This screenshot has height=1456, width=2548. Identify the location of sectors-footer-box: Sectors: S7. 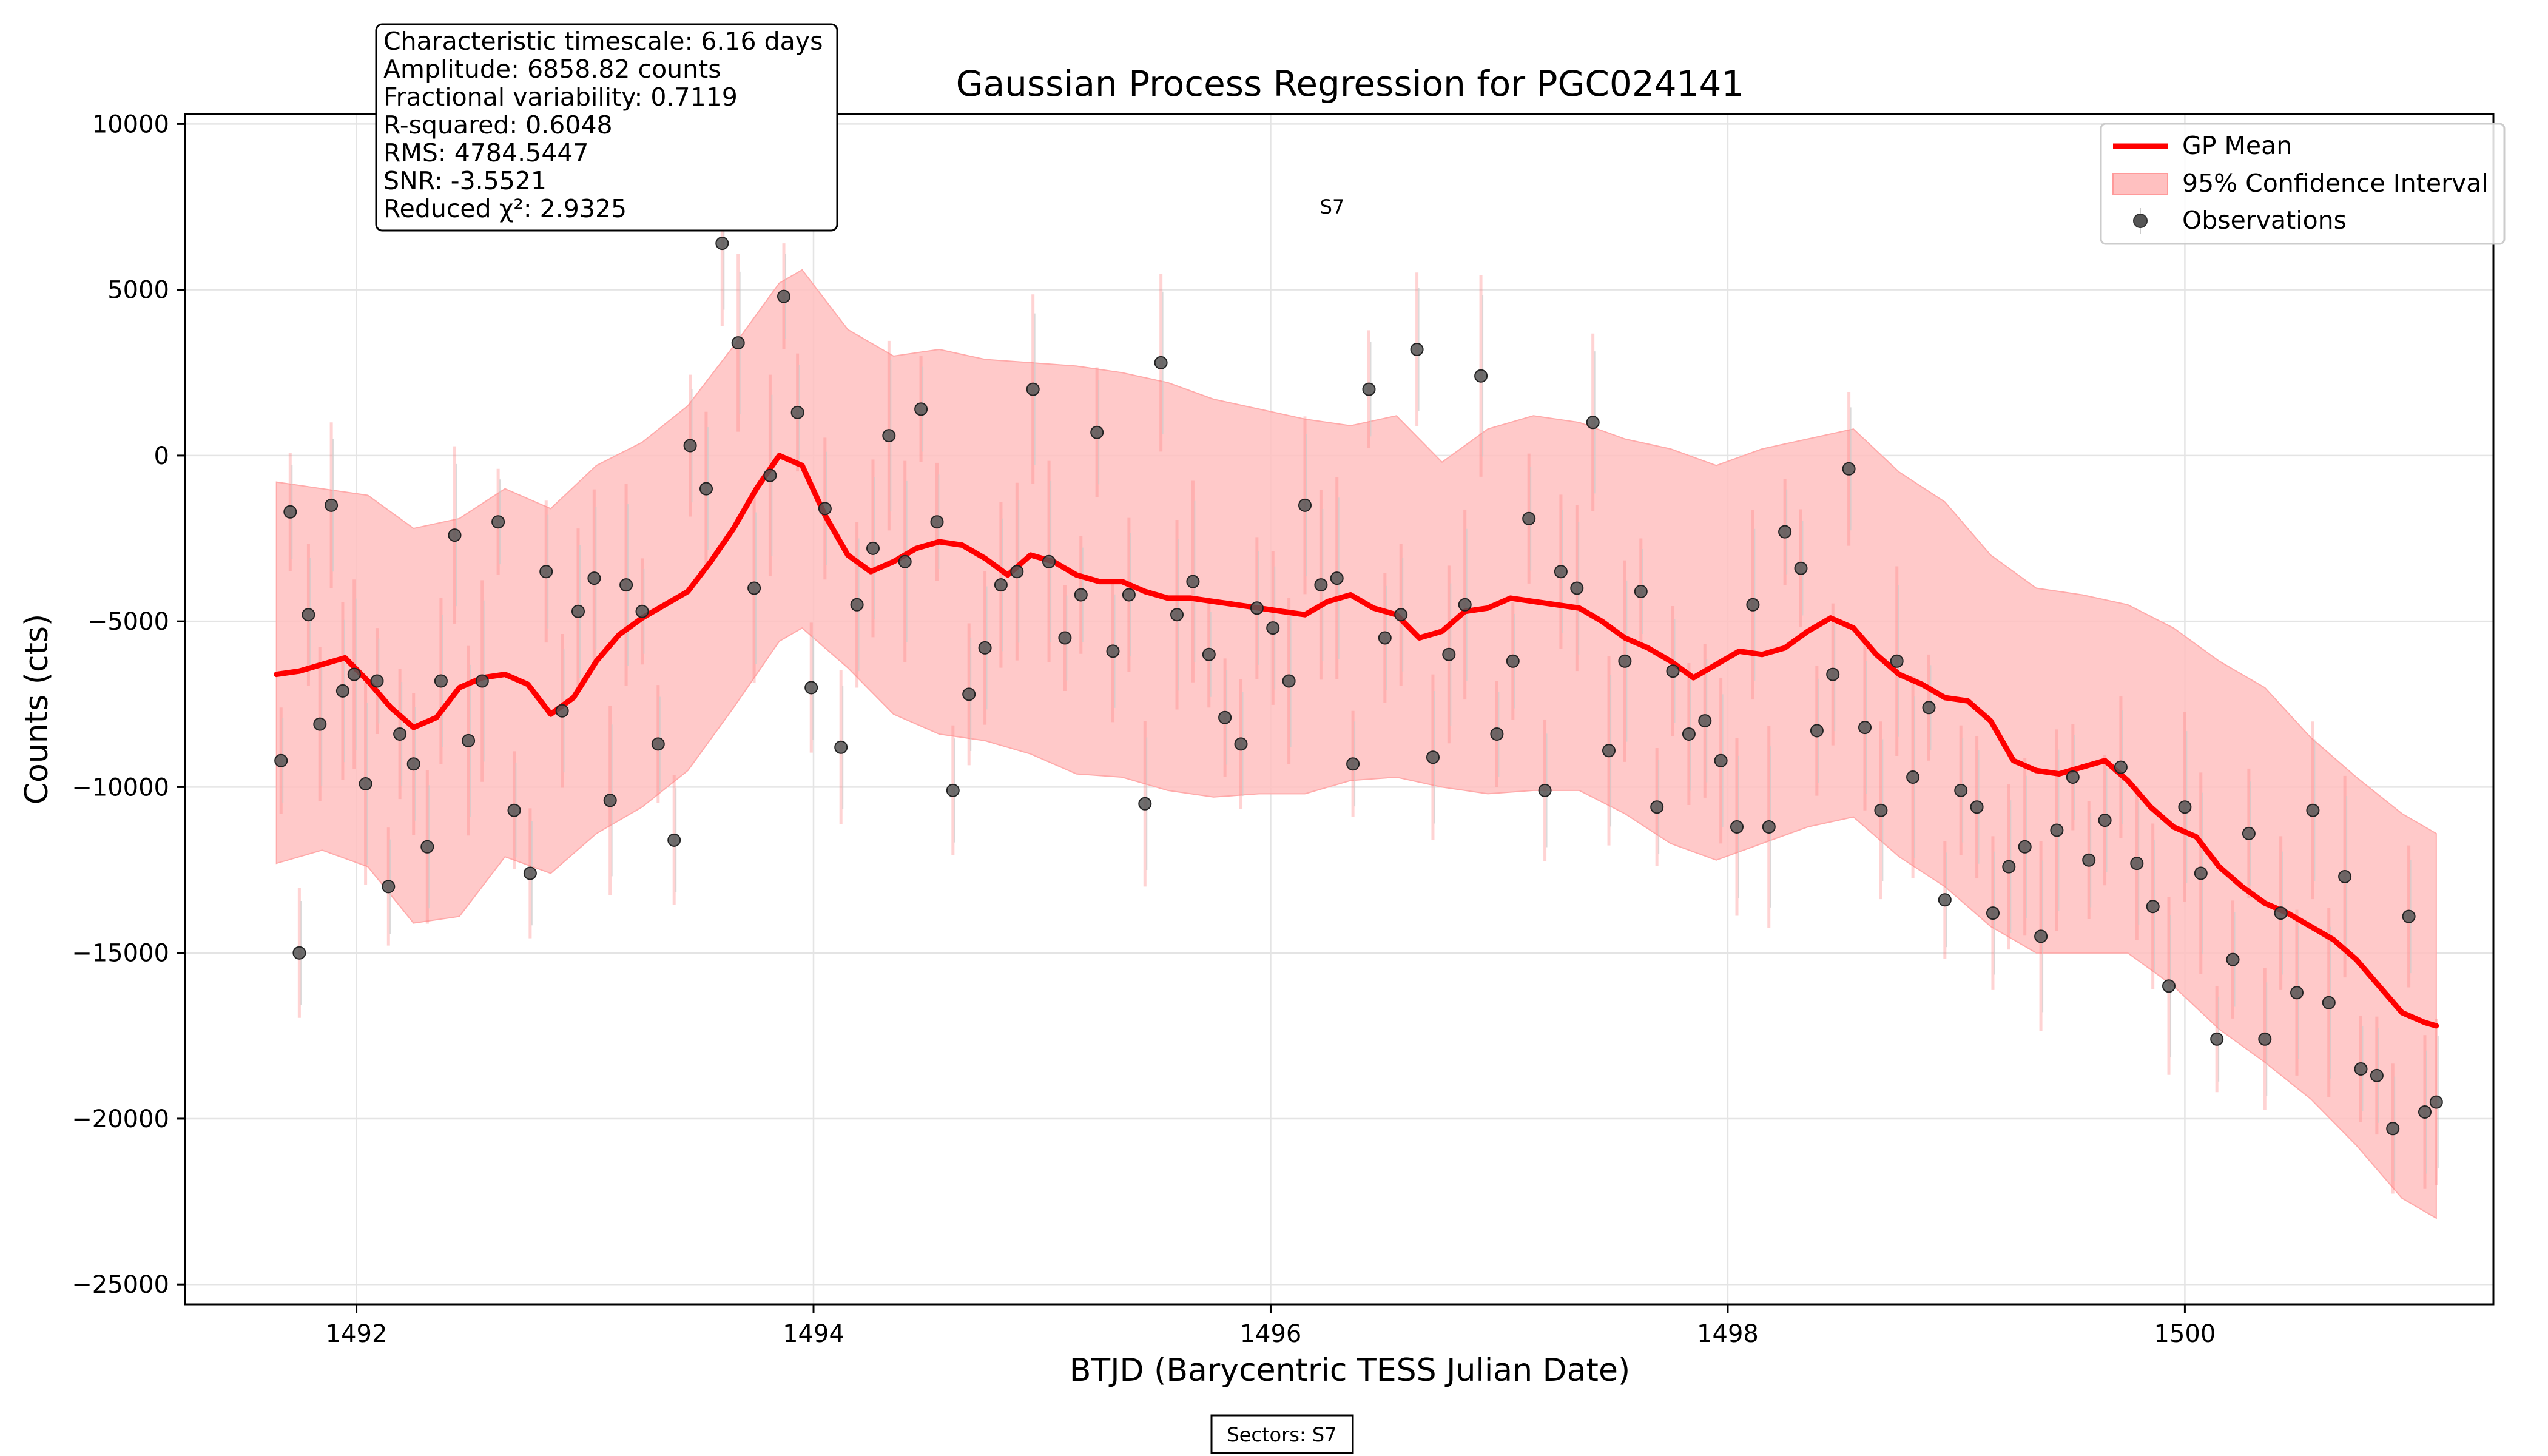
(1282, 1434).